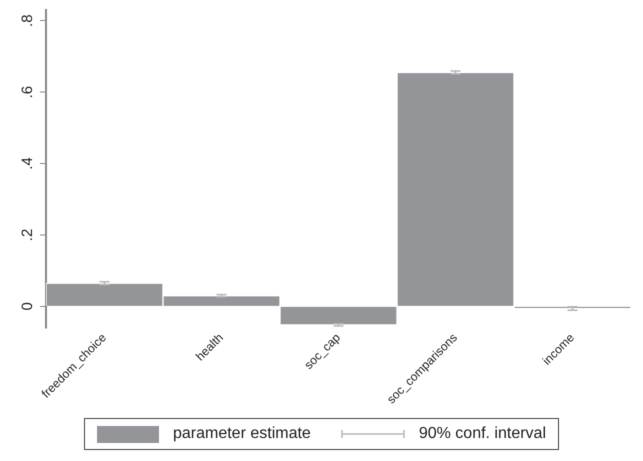  I want to click on legend-label: parameter estimate, so click(241, 434).